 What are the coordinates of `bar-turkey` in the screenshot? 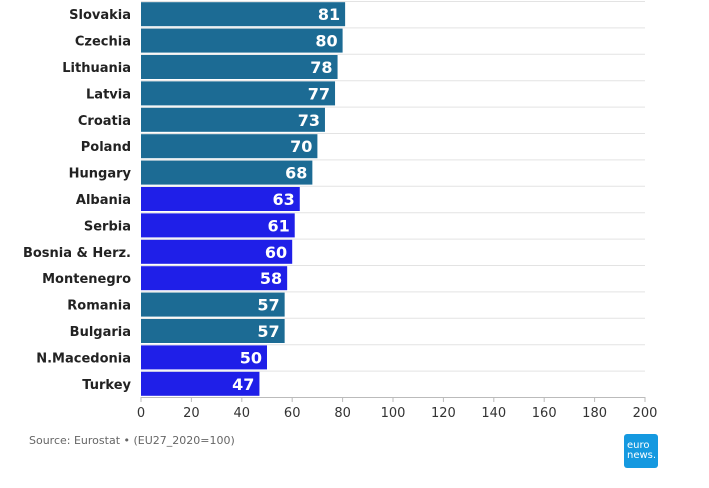 It's located at (200, 383).